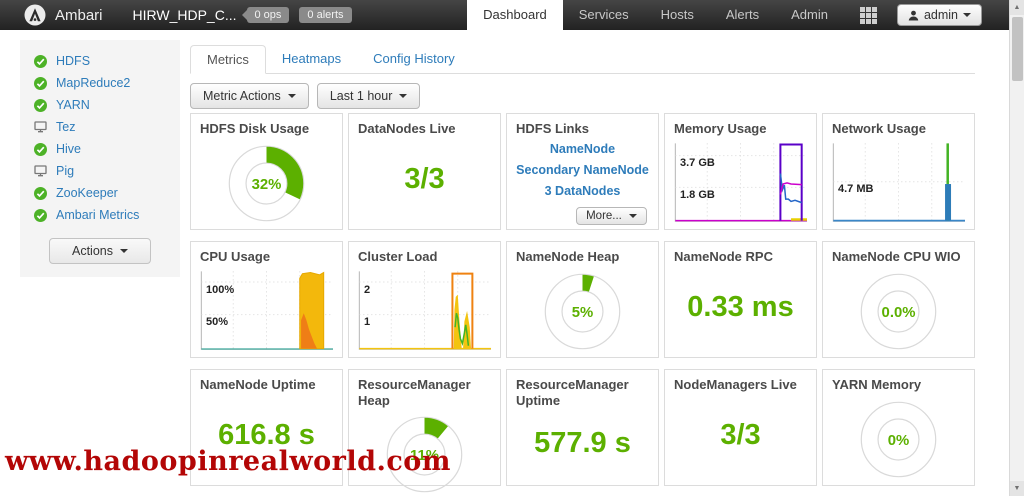 The height and width of the screenshot is (496, 1024). Describe the element at coordinates (809, 14) in the screenshot. I see `nav-item-admin: Admin` at that location.